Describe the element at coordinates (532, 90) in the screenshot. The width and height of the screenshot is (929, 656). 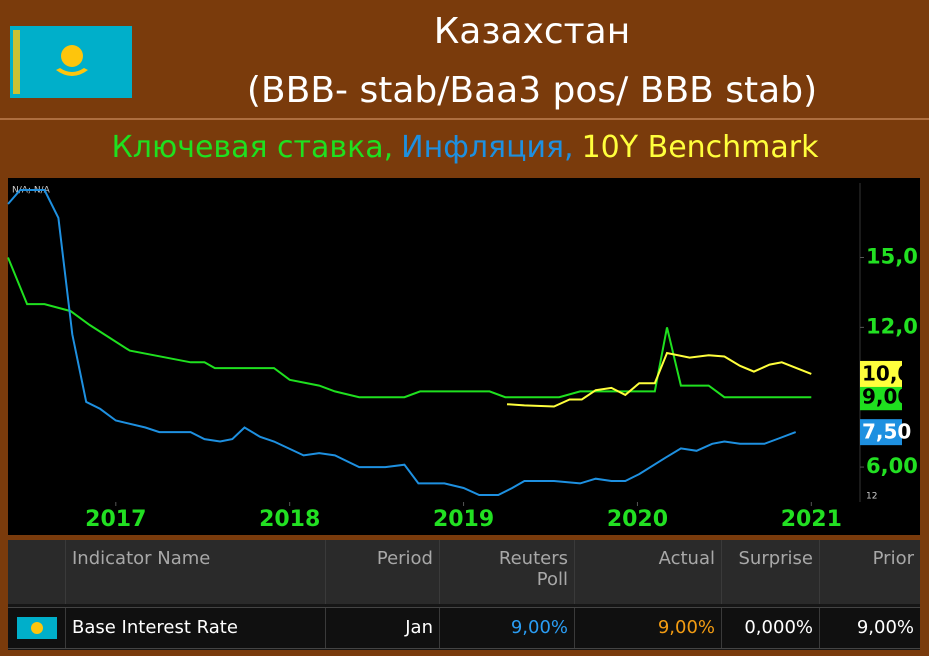
I see `chart-subtitle: (BBB- stab/Baa3 pos/ BBB stab)` at that location.